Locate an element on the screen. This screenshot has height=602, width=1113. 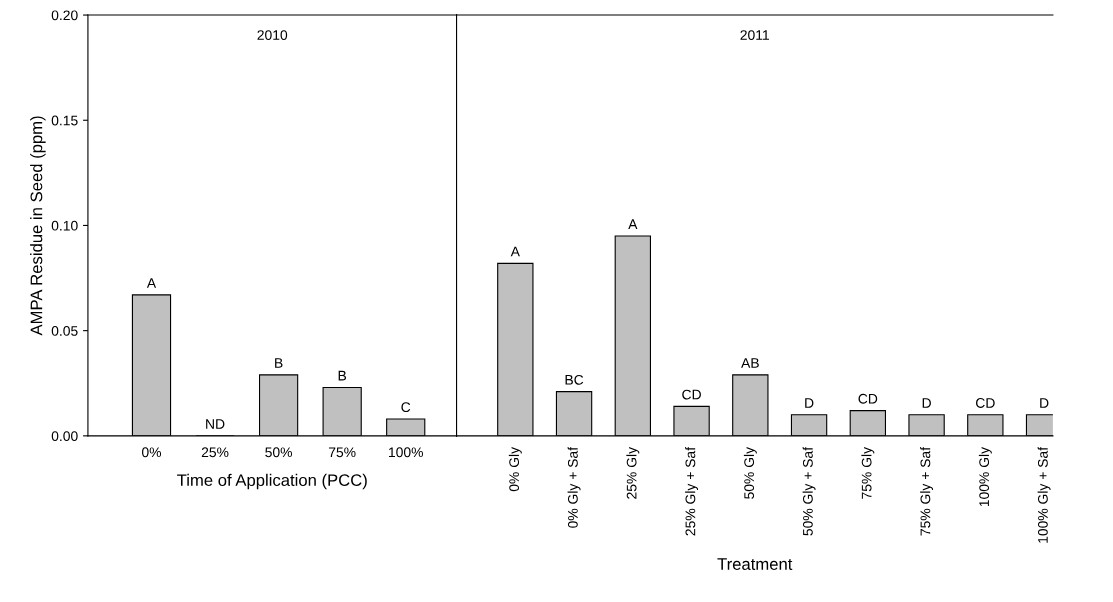
x-axis-title: Time of Application (PCC) is located at coordinates (272, 481).